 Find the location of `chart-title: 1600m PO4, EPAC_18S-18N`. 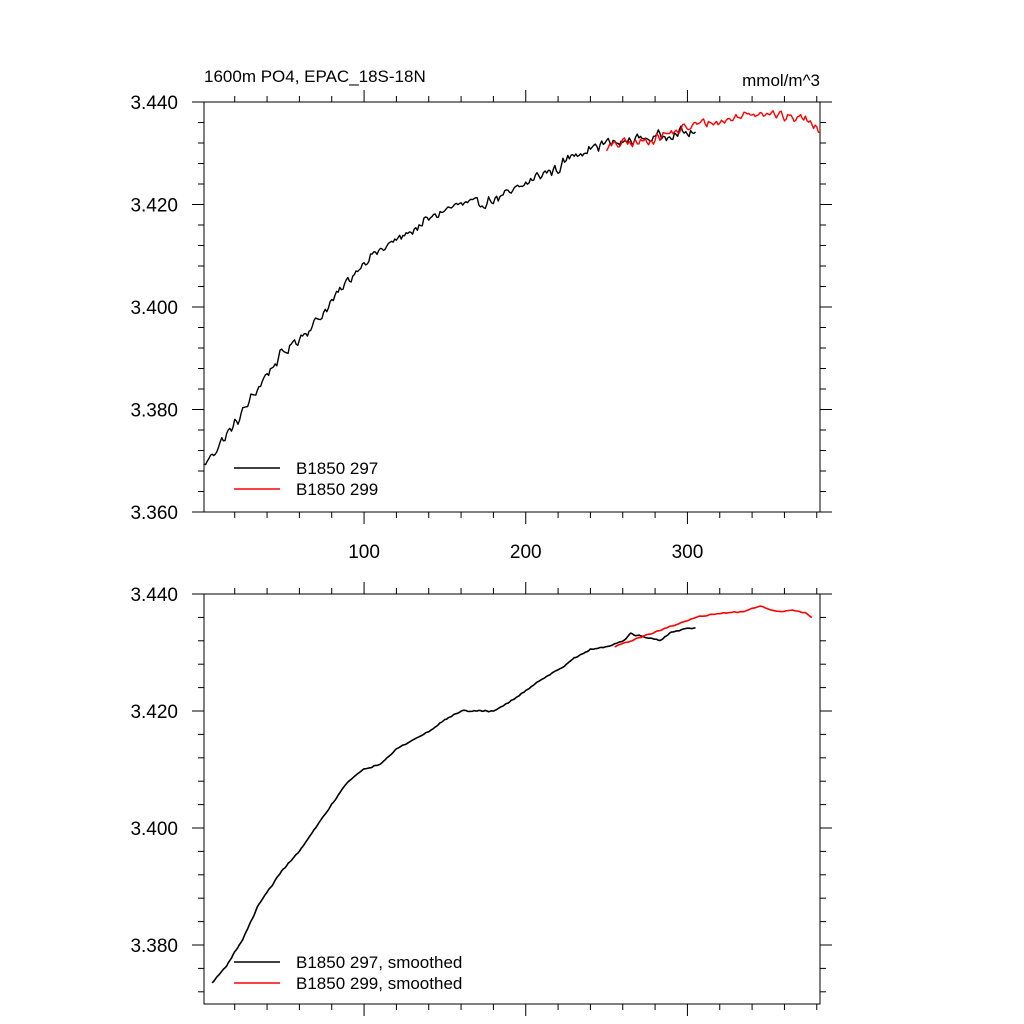

chart-title: 1600m PO4, EPAC_18S-18N is located at coordinates (315, 76).